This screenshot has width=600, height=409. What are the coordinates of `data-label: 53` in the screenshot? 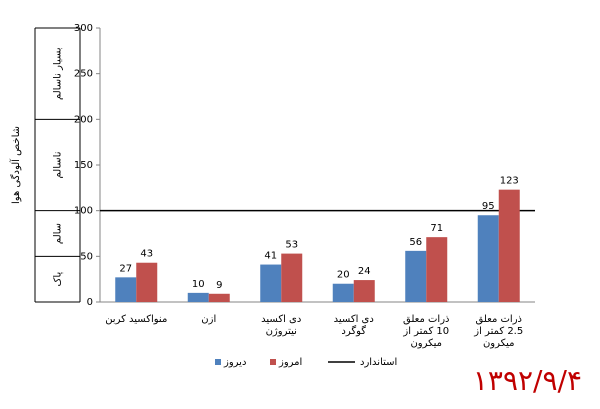 It's located at (291, 245).